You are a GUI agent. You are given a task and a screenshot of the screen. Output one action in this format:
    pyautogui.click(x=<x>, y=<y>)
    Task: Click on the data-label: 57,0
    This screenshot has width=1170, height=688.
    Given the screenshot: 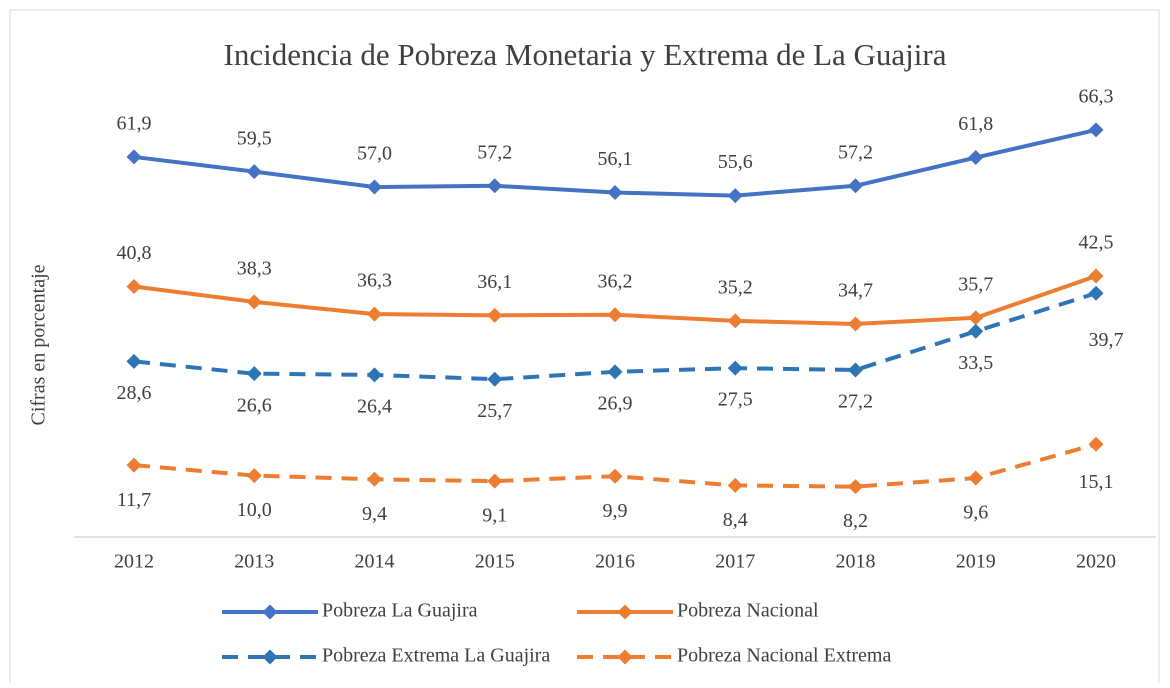 What is the action you would take?
    pyautogui.click(x=374, y=154)
    